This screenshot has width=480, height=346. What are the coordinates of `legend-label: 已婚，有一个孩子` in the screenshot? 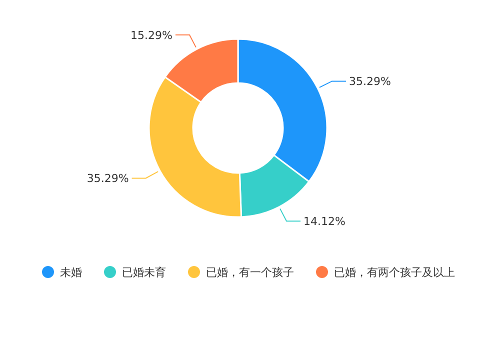 It's located at (250, 272).